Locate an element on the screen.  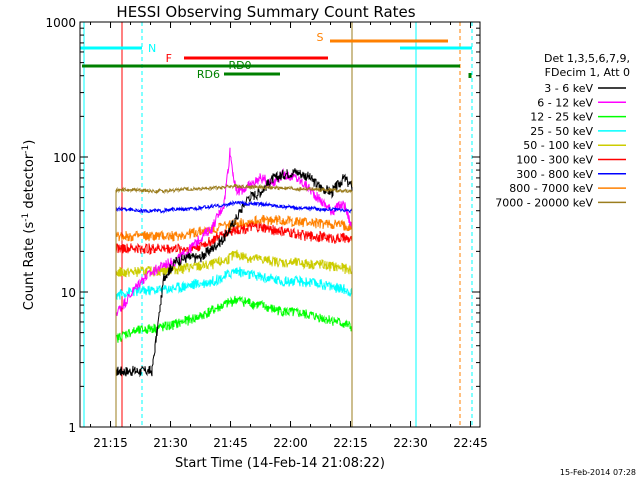
timestamp: 15-Feb-2014 07:28 is located at coordinates (598, 472).